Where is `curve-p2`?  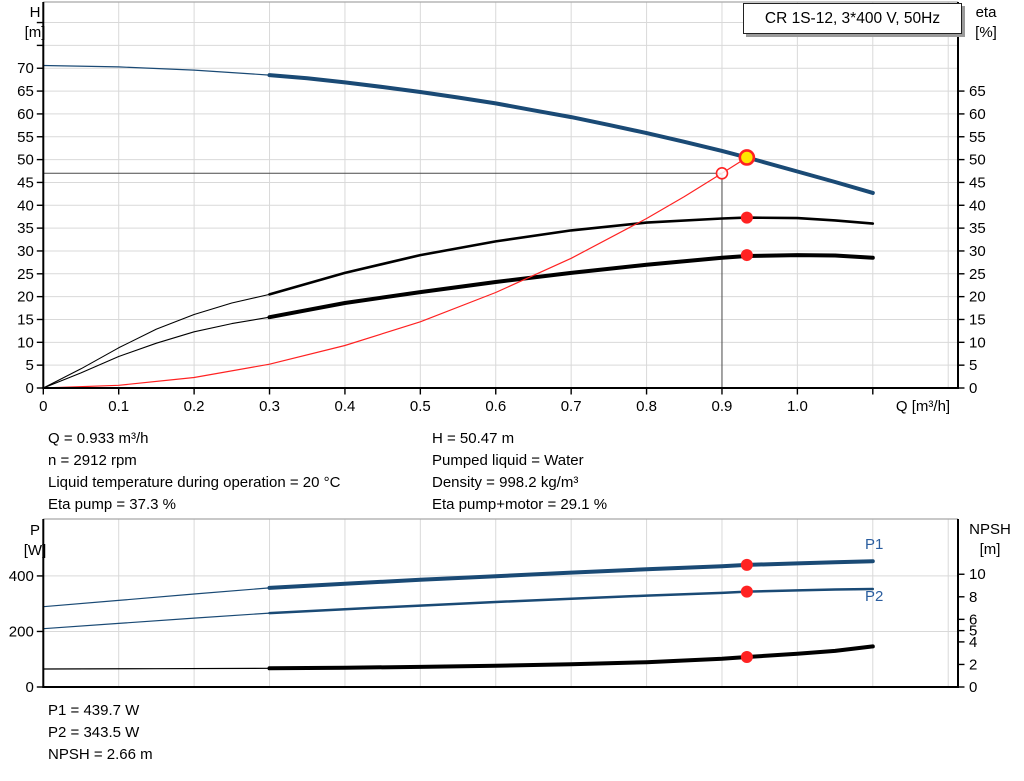
curve-p2 is located at coordinates (571, 601).